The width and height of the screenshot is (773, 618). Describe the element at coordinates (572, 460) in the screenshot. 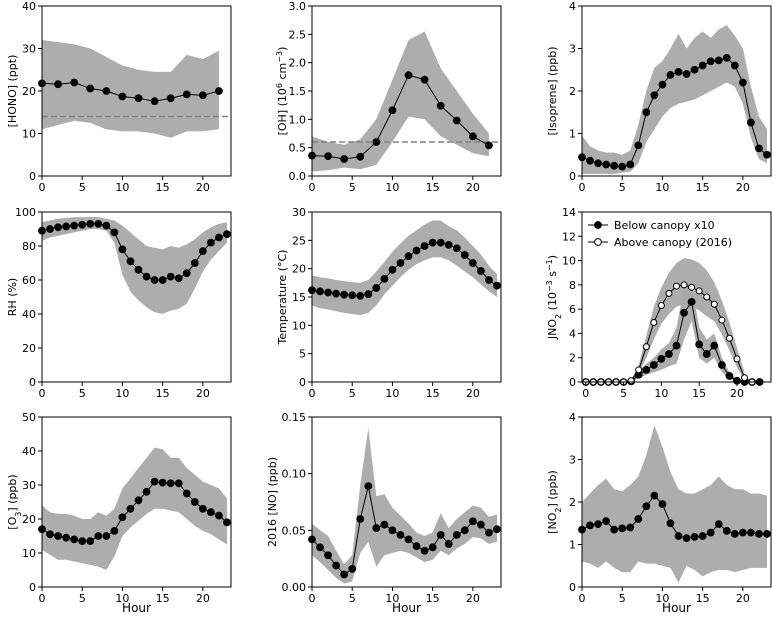

I see `y-tick-label-no2: 3` at that location.